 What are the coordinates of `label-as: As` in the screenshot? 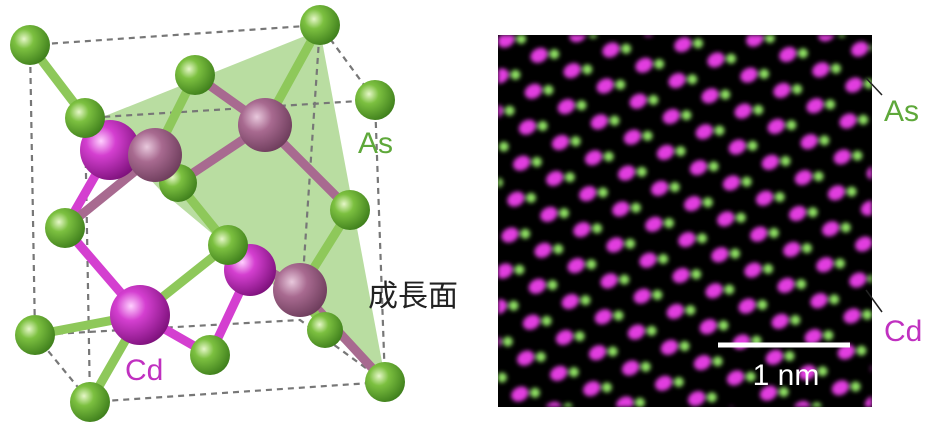 It's located at (375, 143).